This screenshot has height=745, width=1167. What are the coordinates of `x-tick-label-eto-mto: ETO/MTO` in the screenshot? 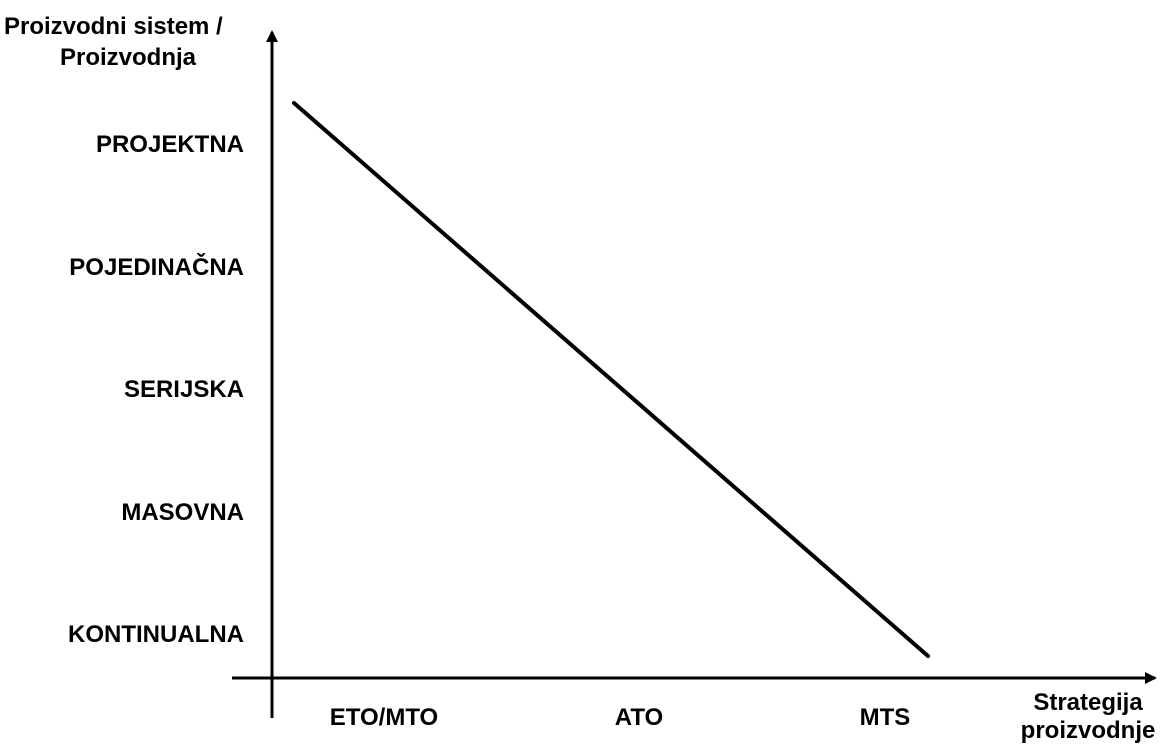 It's located at (384, 717).